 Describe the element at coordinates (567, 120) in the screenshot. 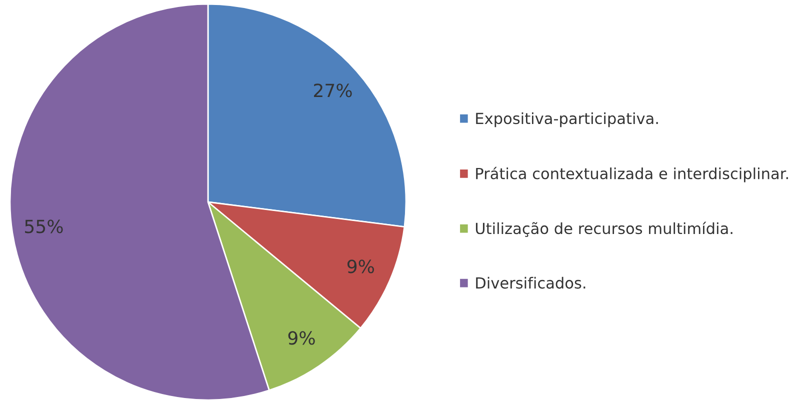

I see `legend-label: Expositiva-participativa.` at that location.